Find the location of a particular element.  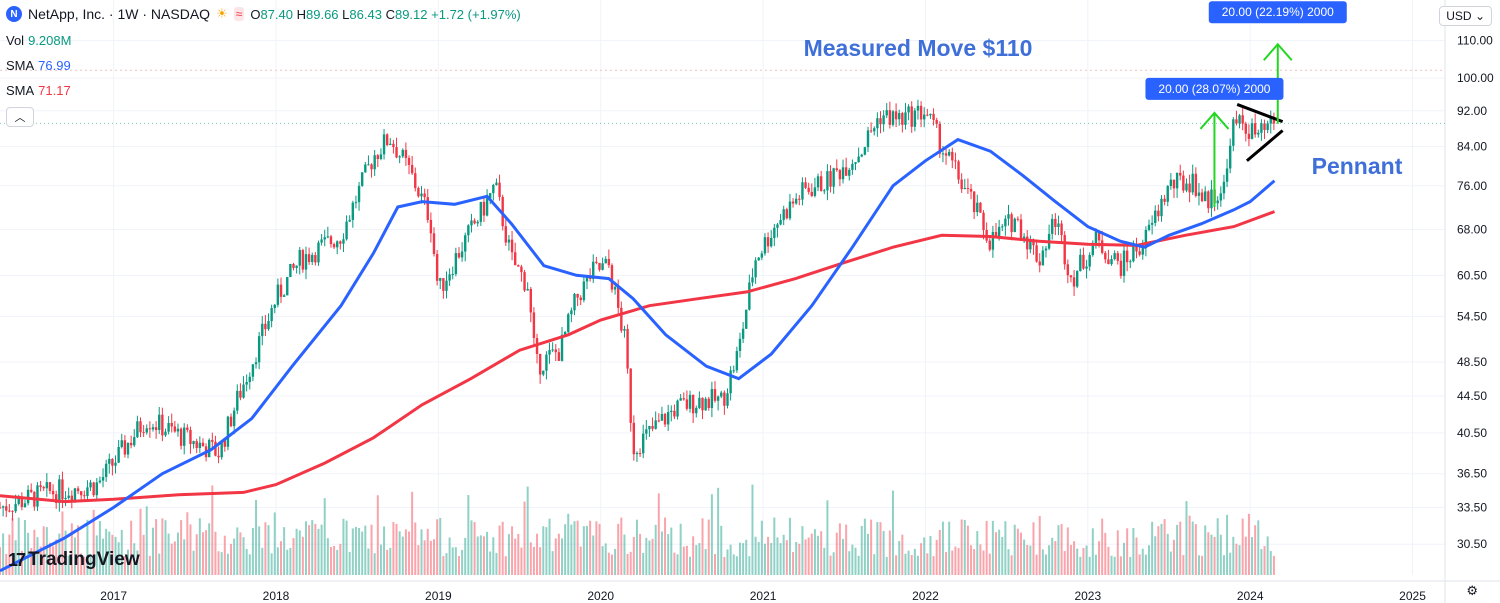

x-tick-label: 2023 is located at coordinates (1087, 596).